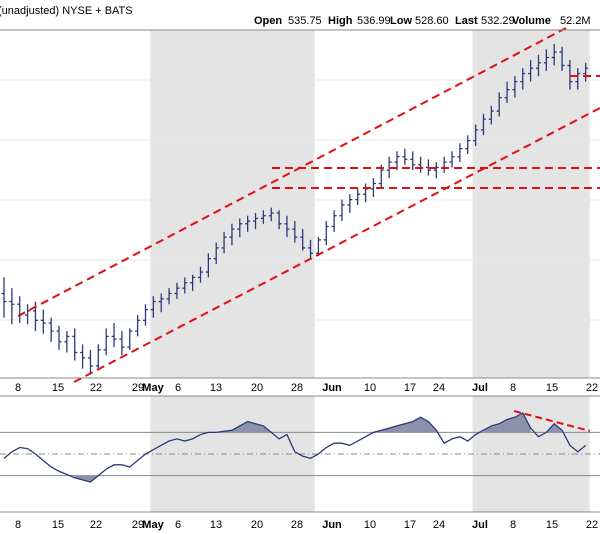  What do you see at coordinates (439, 388) in the screenshot?
I see `x-tick-label: 24` at bounding box center [439, 388].